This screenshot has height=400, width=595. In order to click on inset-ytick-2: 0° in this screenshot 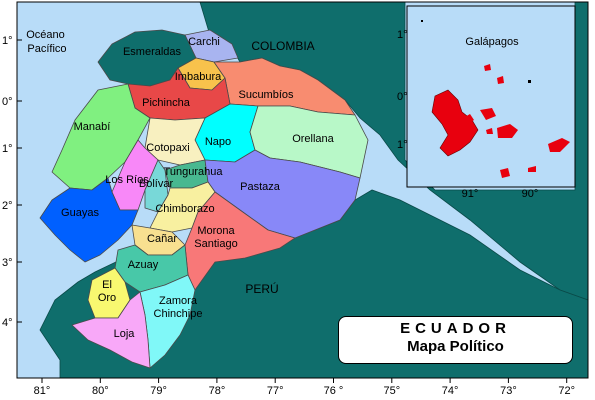, I will do `click(402, 97)`.